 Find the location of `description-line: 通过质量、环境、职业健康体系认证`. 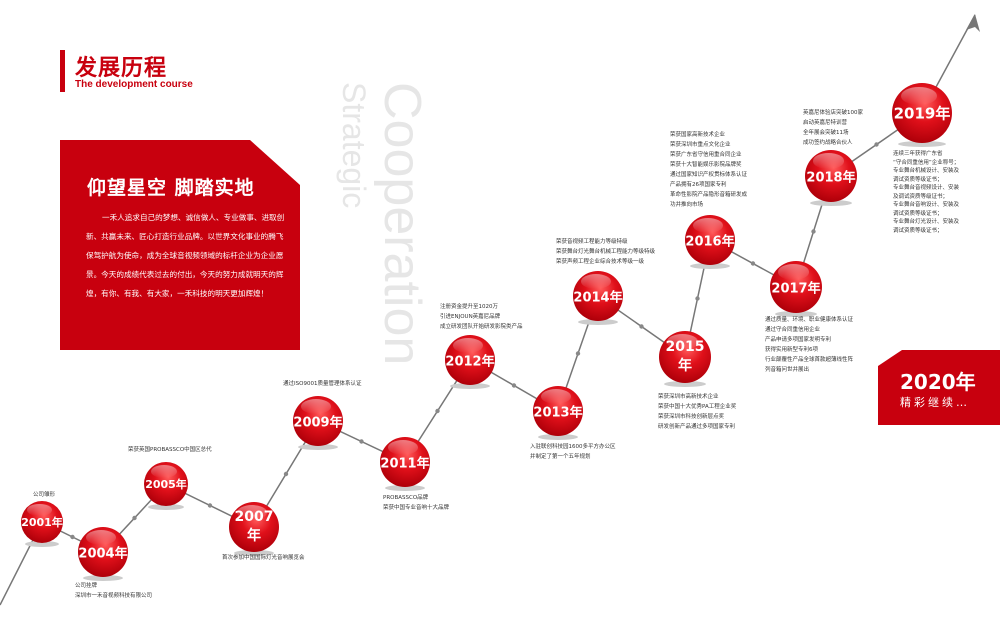

description-line: 通过质量、环境、职业健康体系认证 is located at coordinates (809, 320).